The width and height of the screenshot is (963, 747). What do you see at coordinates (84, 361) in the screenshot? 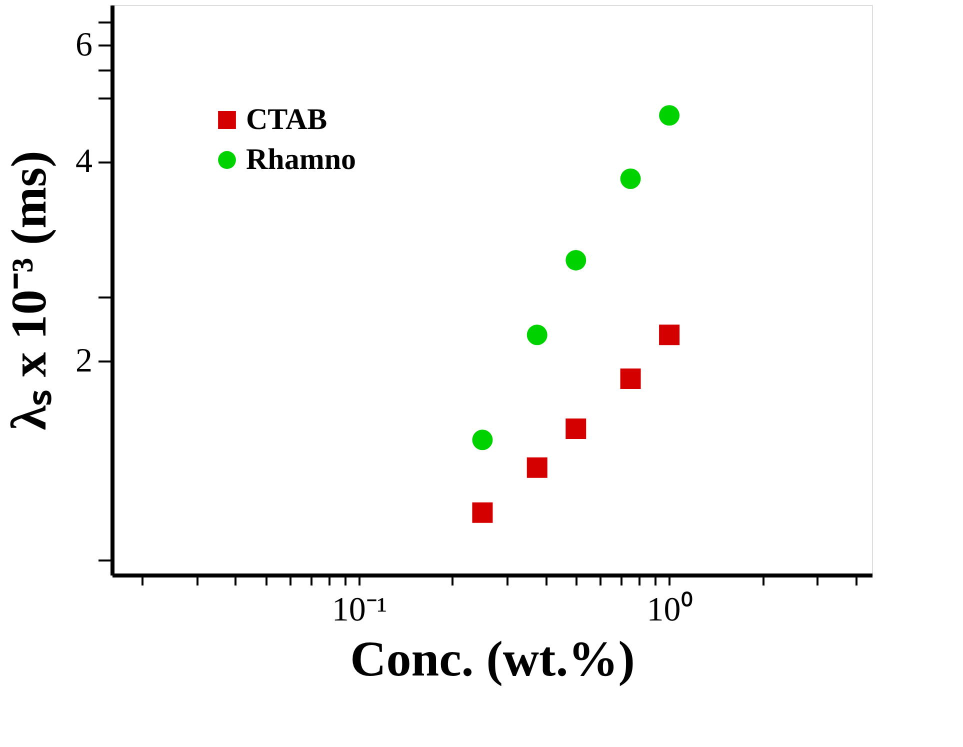
I see `y-tick-label: 2` at bounding box center [84, 361].